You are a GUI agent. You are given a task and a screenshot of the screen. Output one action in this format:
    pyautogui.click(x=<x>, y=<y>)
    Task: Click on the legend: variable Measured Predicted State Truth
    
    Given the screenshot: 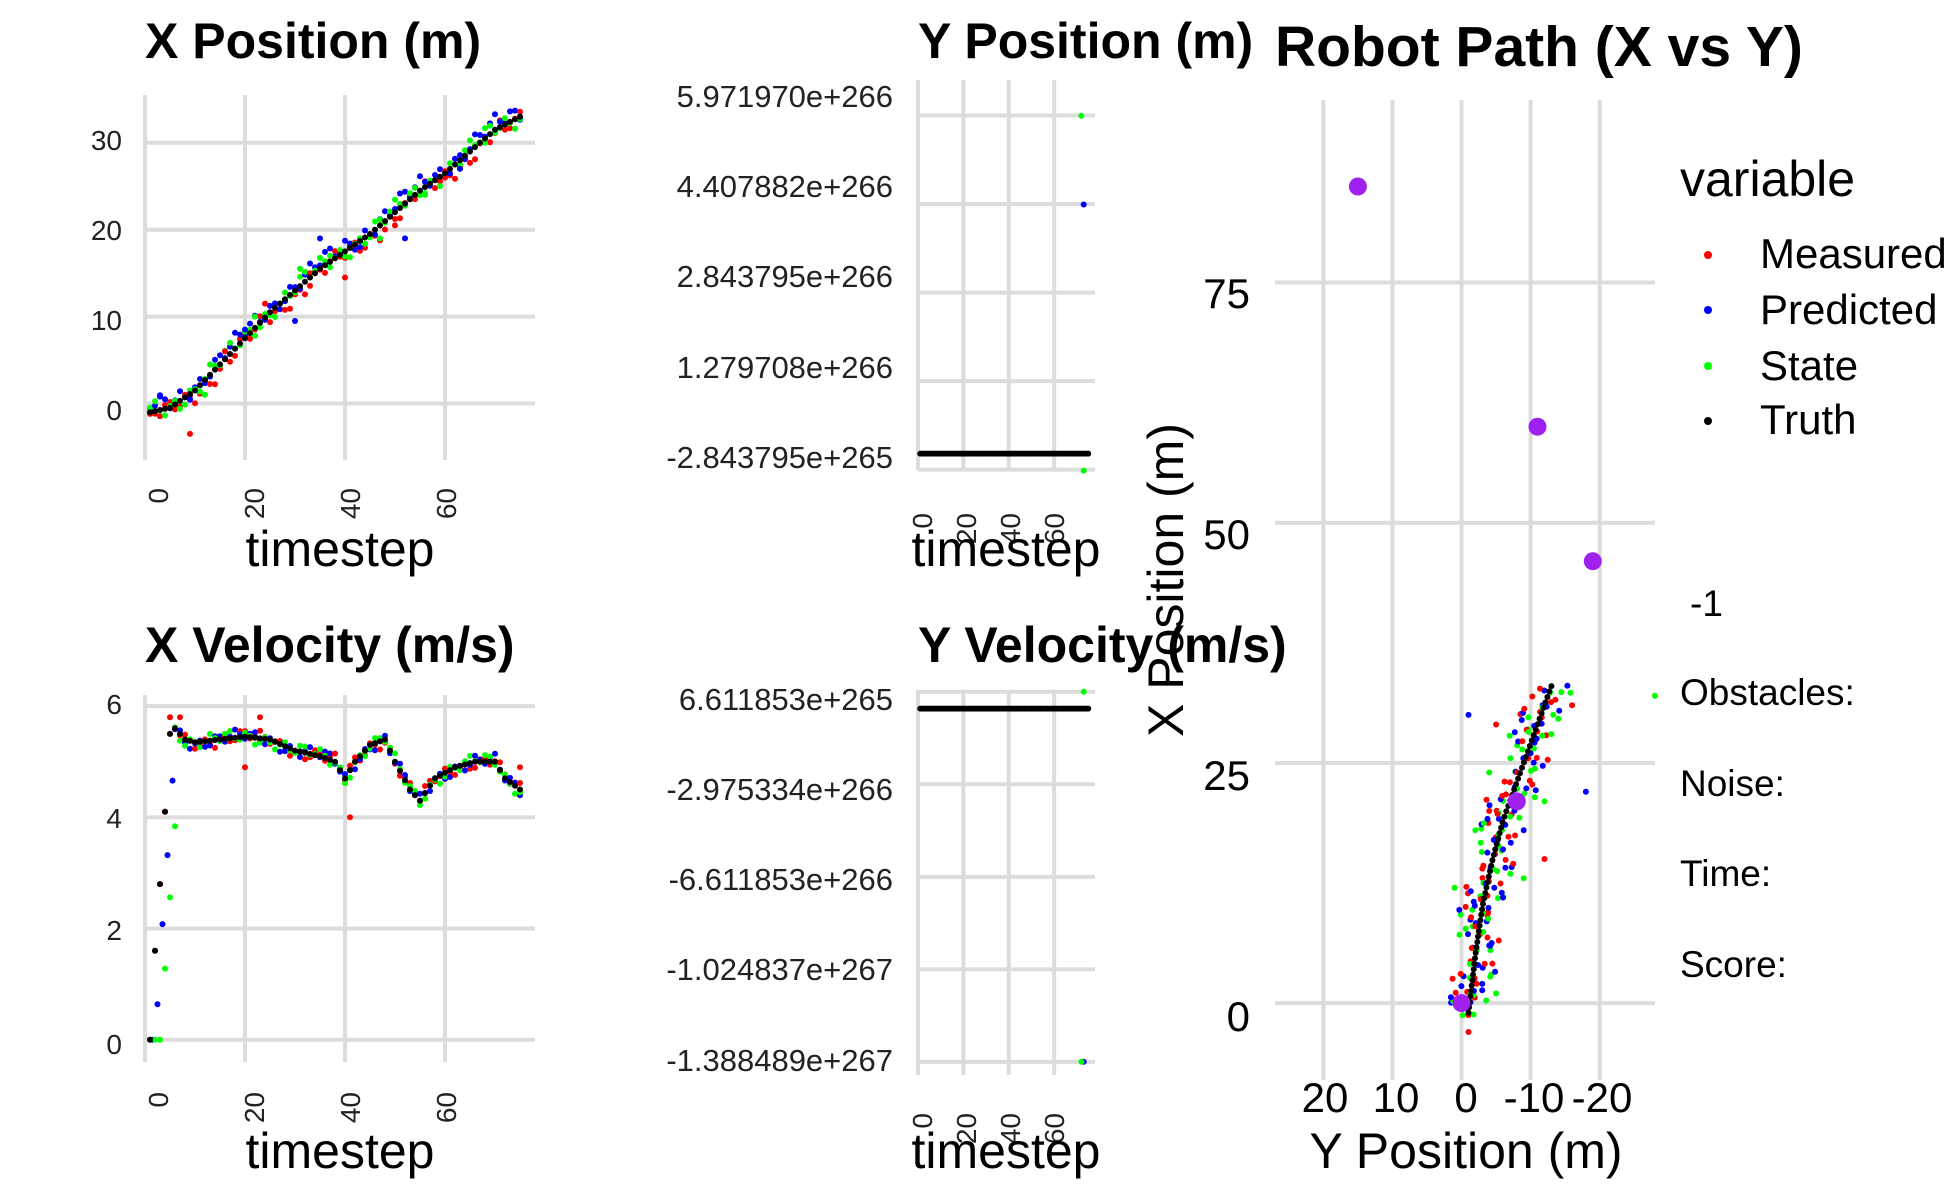 What is the action you would take?
    pyautogui.click(x=1813, y=297)
    